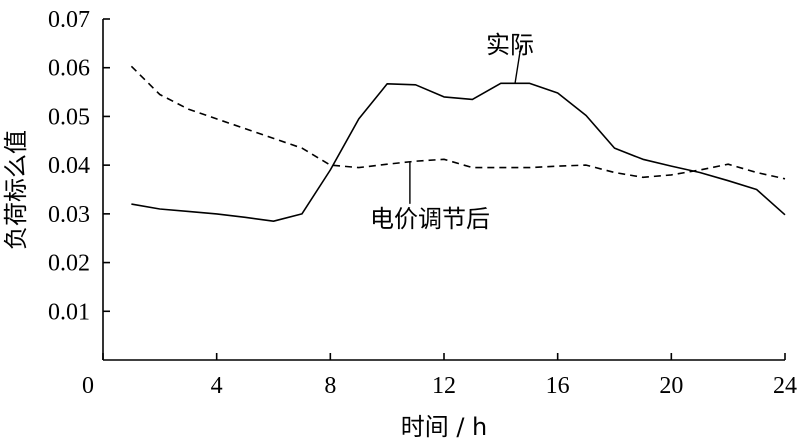  I want to click on y-tick-label: 0.06, so click(69, 69).